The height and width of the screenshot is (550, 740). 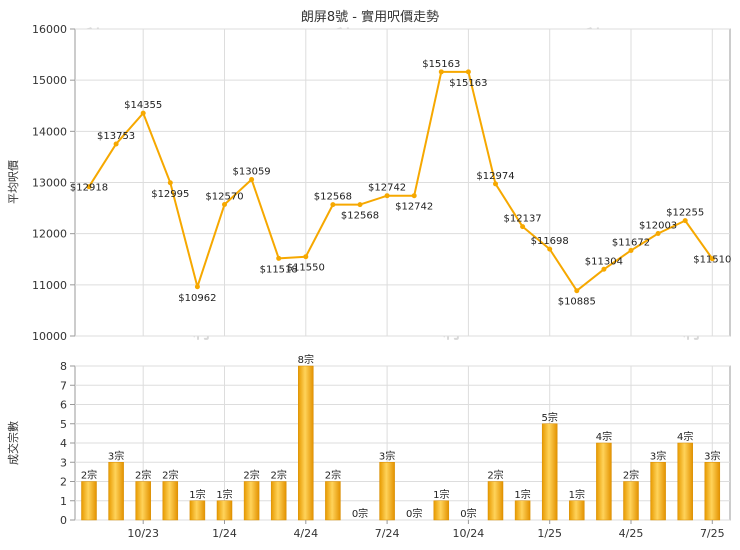 I want to click on price-data-label: $12003, so click(x=658, y=226).